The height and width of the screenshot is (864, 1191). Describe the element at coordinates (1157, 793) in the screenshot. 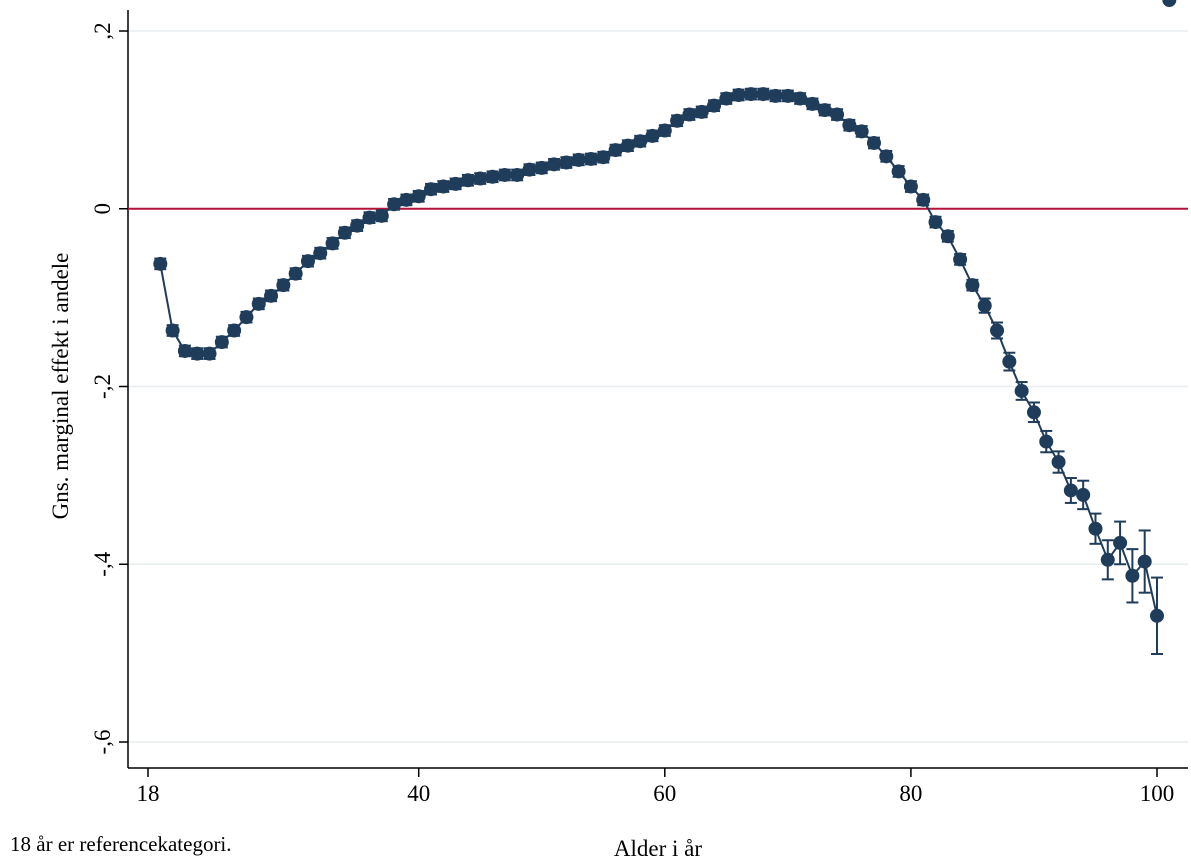

I see `x-tick-label: 100` at that location.